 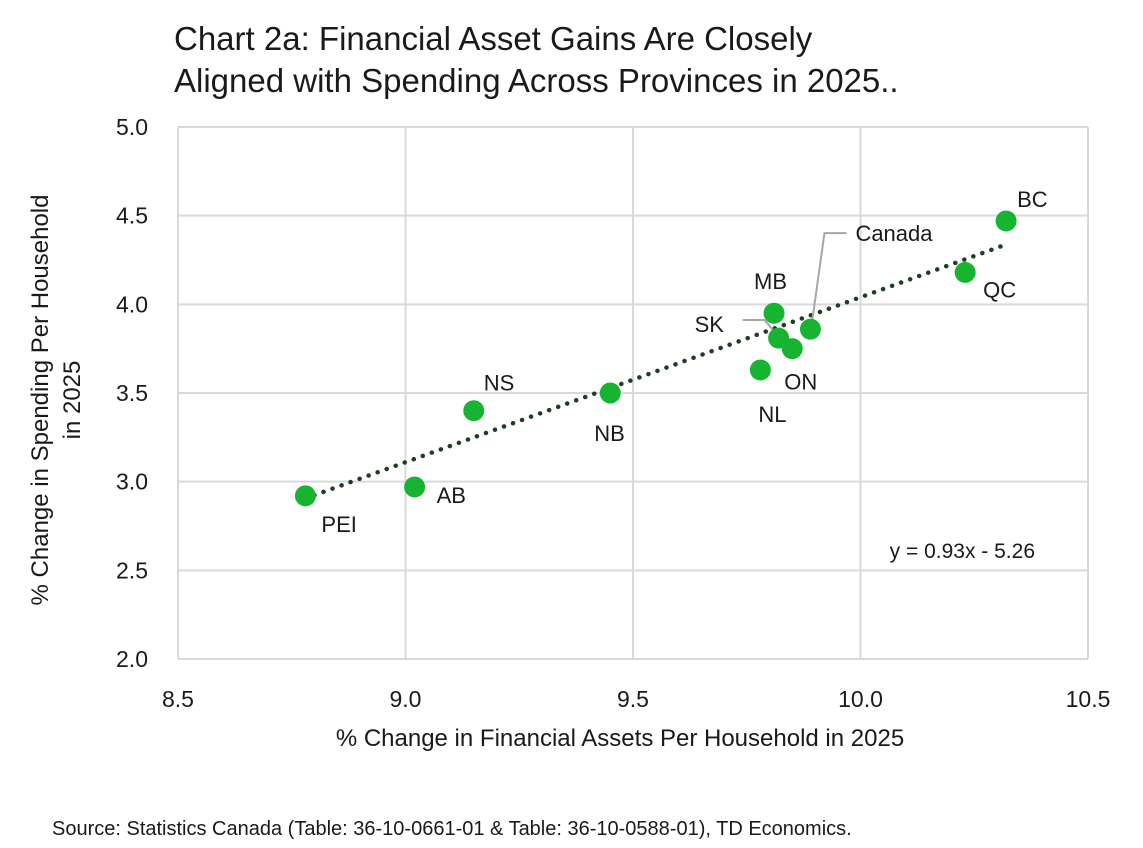 I want to click on data-point-pei, so click(x=305, y=496).